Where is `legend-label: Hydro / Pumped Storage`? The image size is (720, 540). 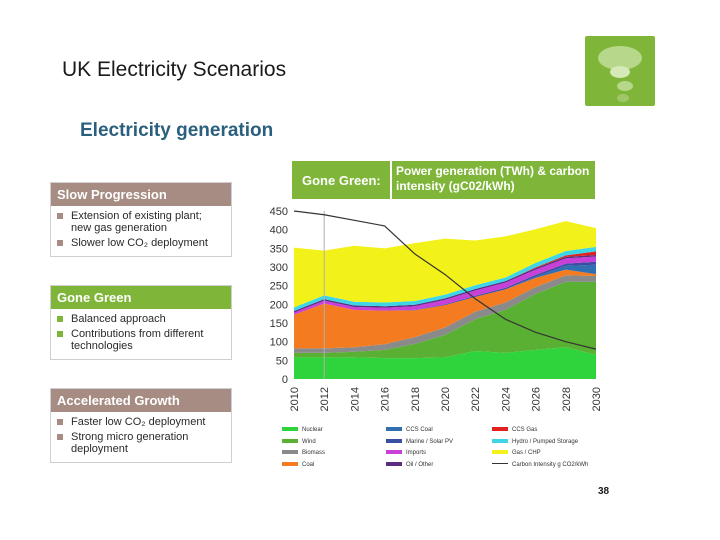
legend-label: Hydro / Pumped Storage is located at coordinates (545, 441).